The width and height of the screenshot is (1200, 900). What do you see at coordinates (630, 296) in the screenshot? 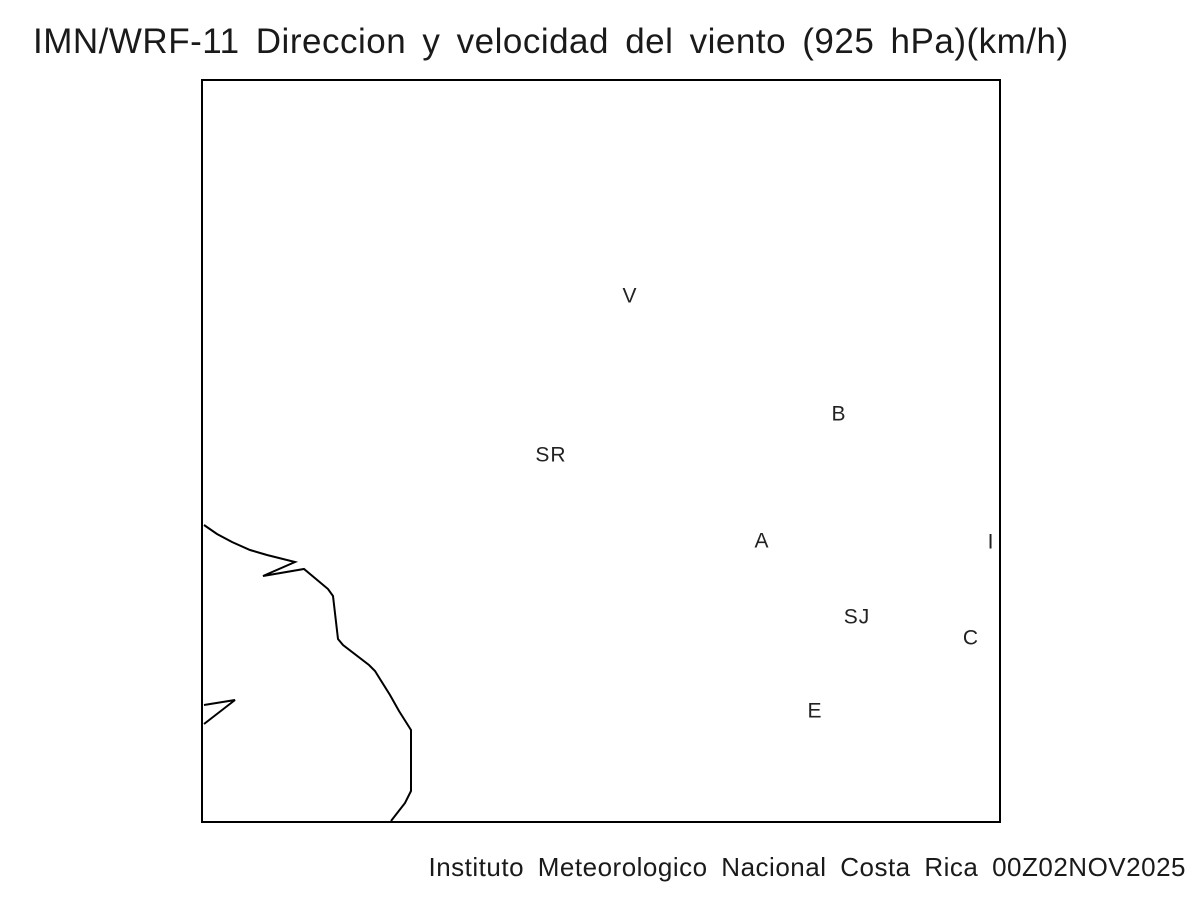
I see `station-label-v: V` at bounding box center [630, 296].